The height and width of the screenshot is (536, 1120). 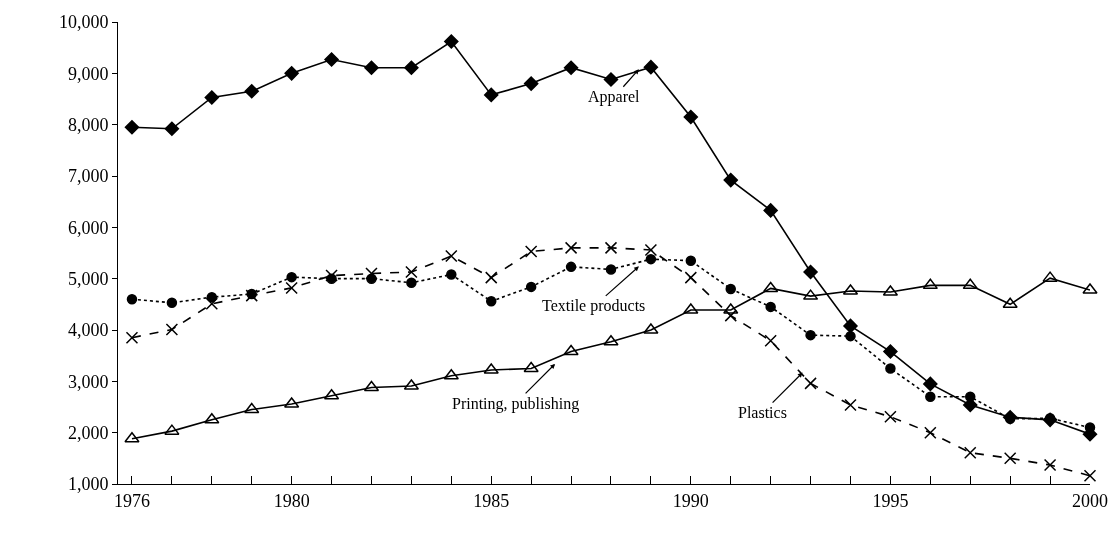 What do you see at coordinates (291, 500) in the screenshot?
I see `x-tick-label: 1980` at bounding box center [291, 500].